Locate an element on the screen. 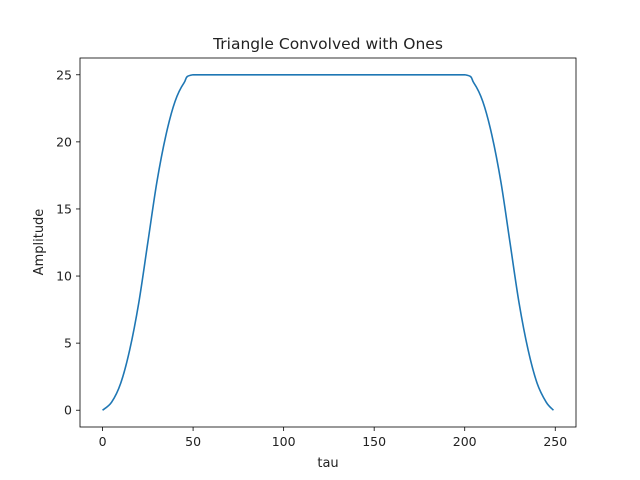 This screenshot has width=640, height=480. x-tick-label: 0 is located at coordinates (103, 441).